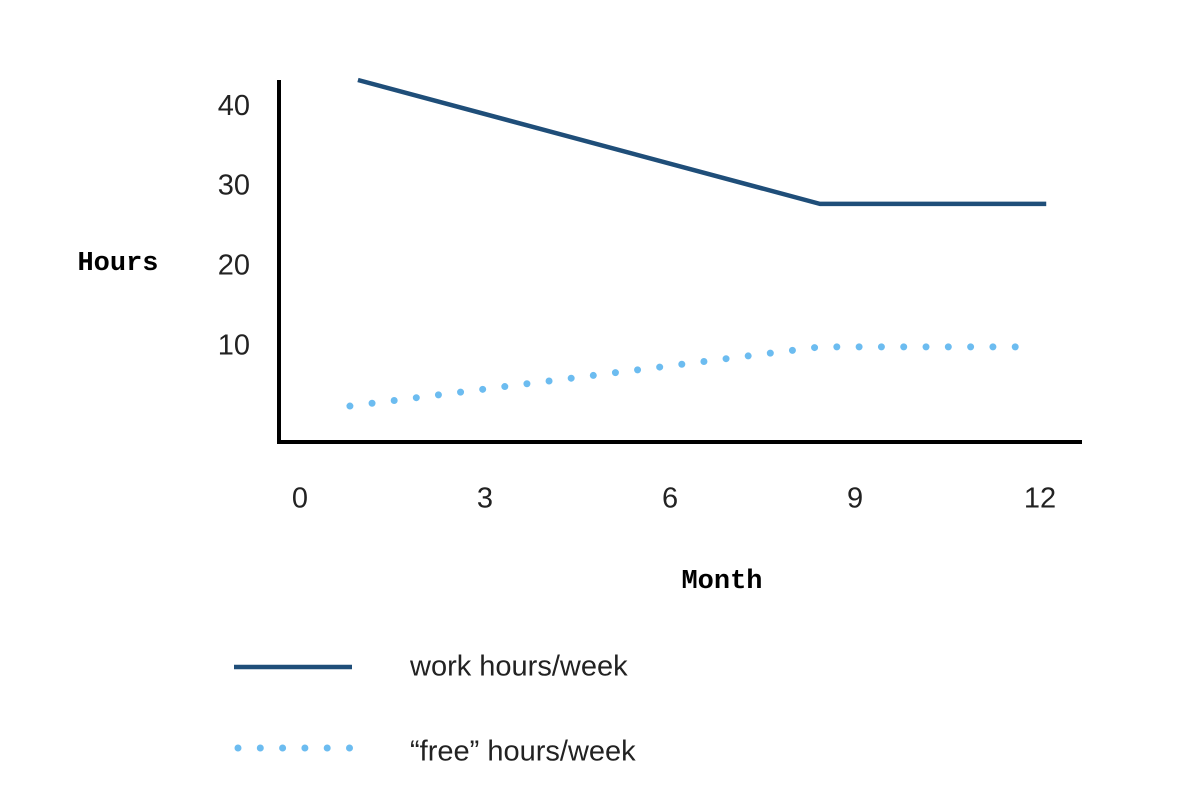 The image size is (1183, 803). What do you see at coordinates (300, 499) in the screenshot?
I see `x-tick-label: 0` at bounding box center [300, 499].